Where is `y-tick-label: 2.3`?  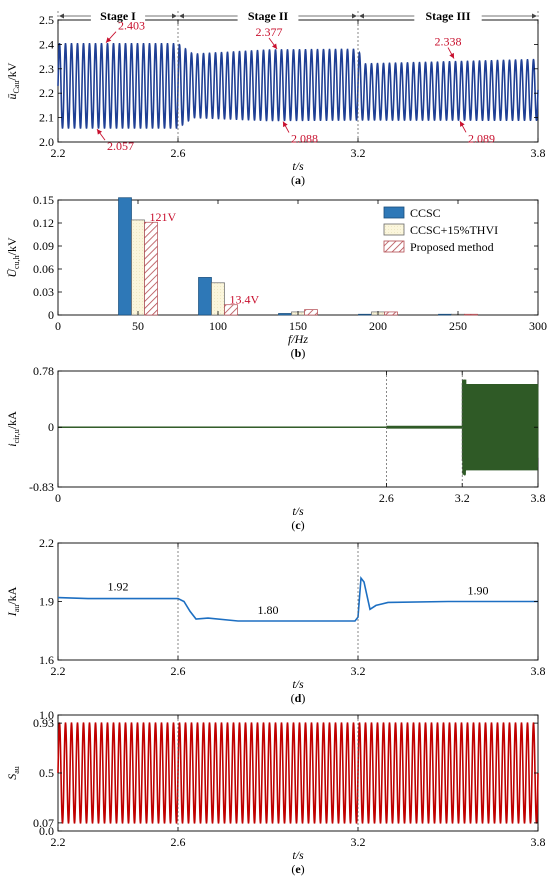
y-tick-label: 2.3 is located at coordinates (46, 69).